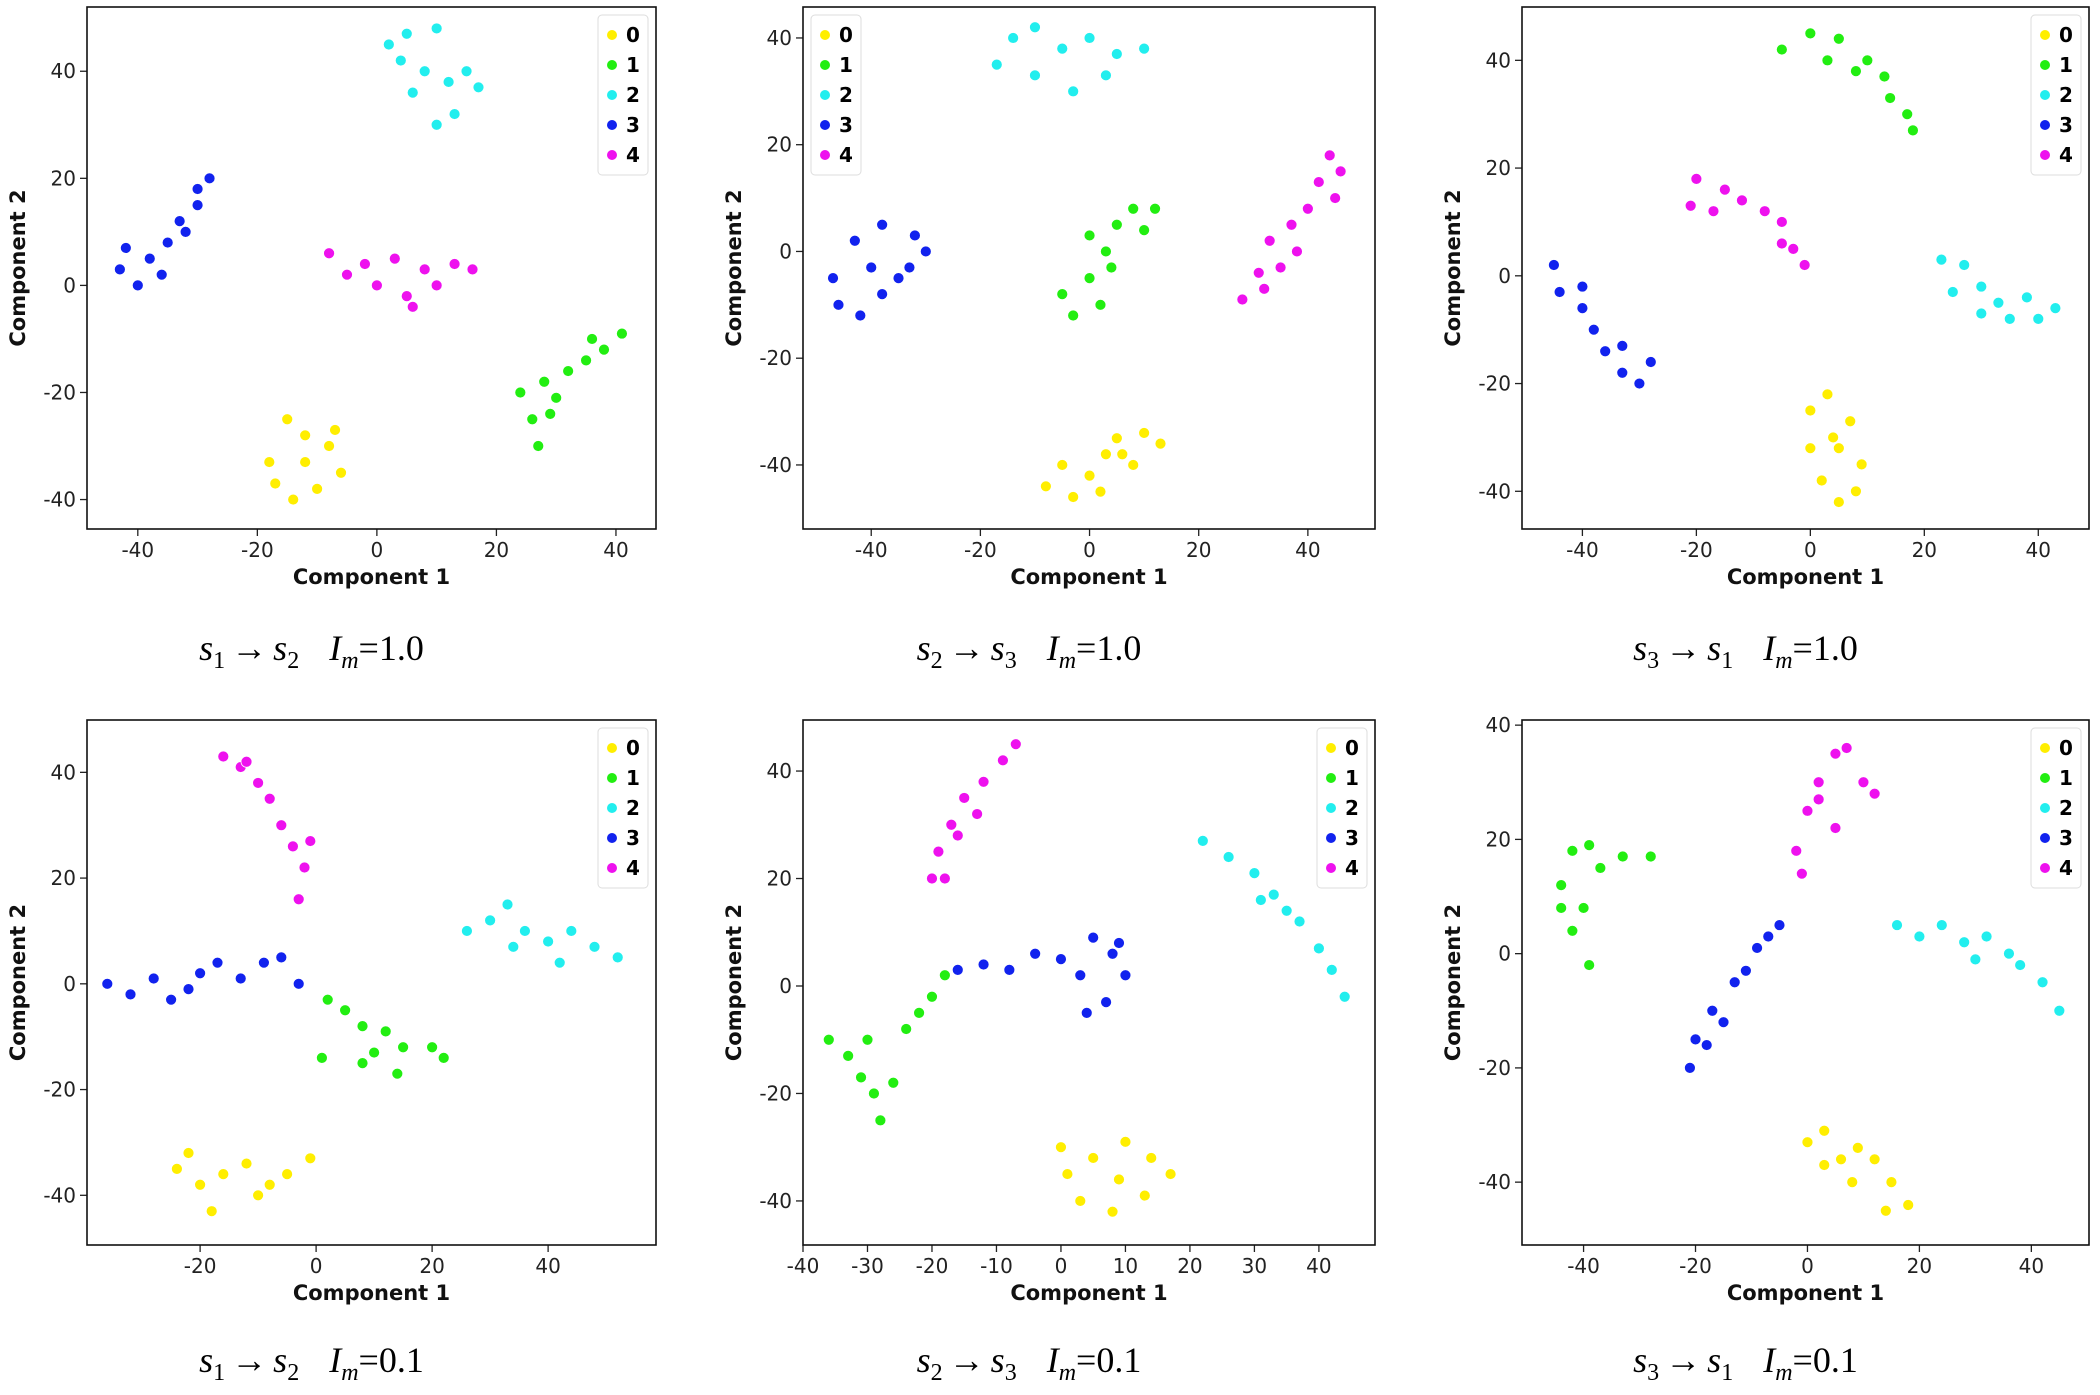 The height and width of the screenshot is (1395, 2100). I want to click on y-tick-label: 20, so click(63, 178).